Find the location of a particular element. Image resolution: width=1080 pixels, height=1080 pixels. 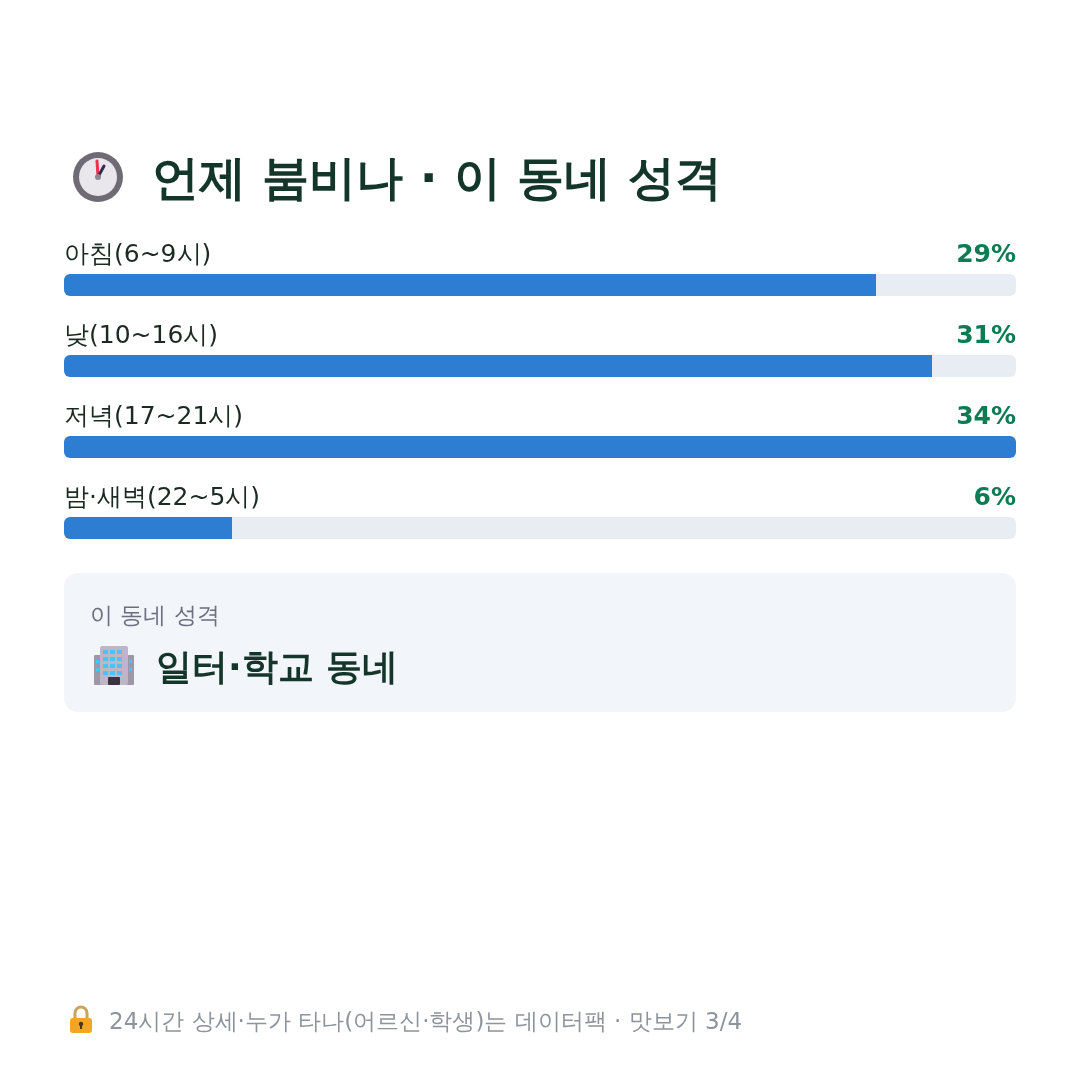

y-tick-label: 저녁(17~21시) is located at coordinates (154, 415).